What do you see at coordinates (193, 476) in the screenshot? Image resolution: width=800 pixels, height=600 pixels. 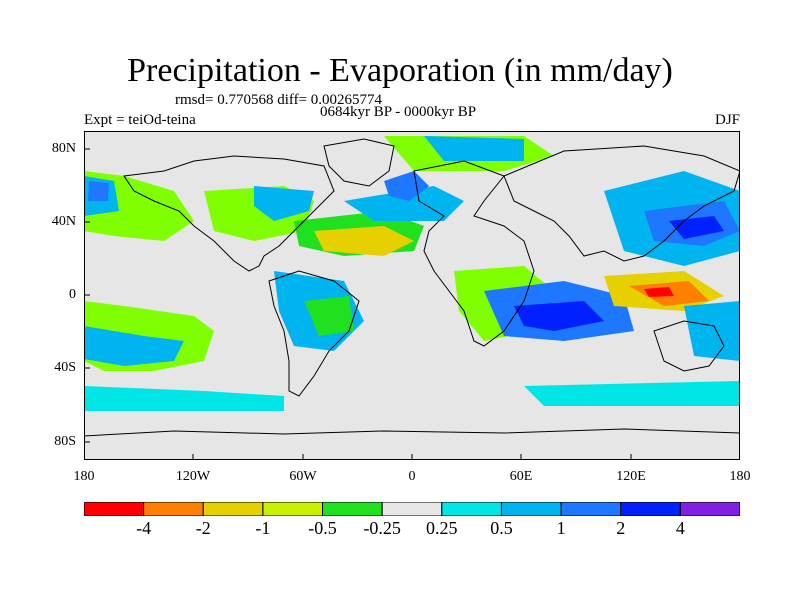 I see `x-tick-label: 120W` at bounding box center [193, 476].